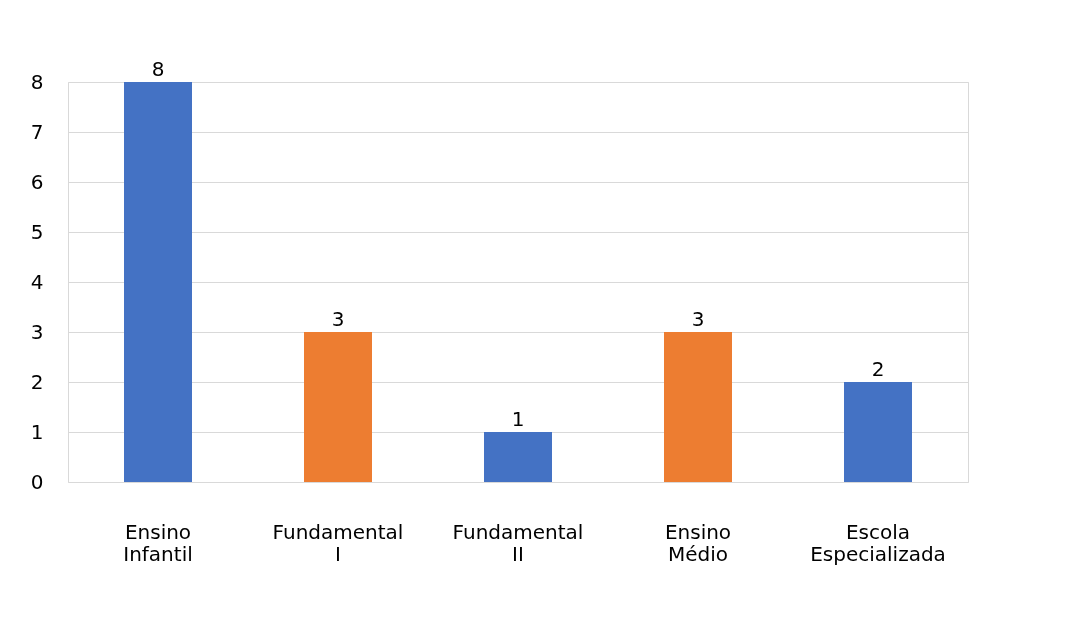  Describe the element at coordinates (37, 181) in the screenshot. I see `y-tick-label: 6` at that location.